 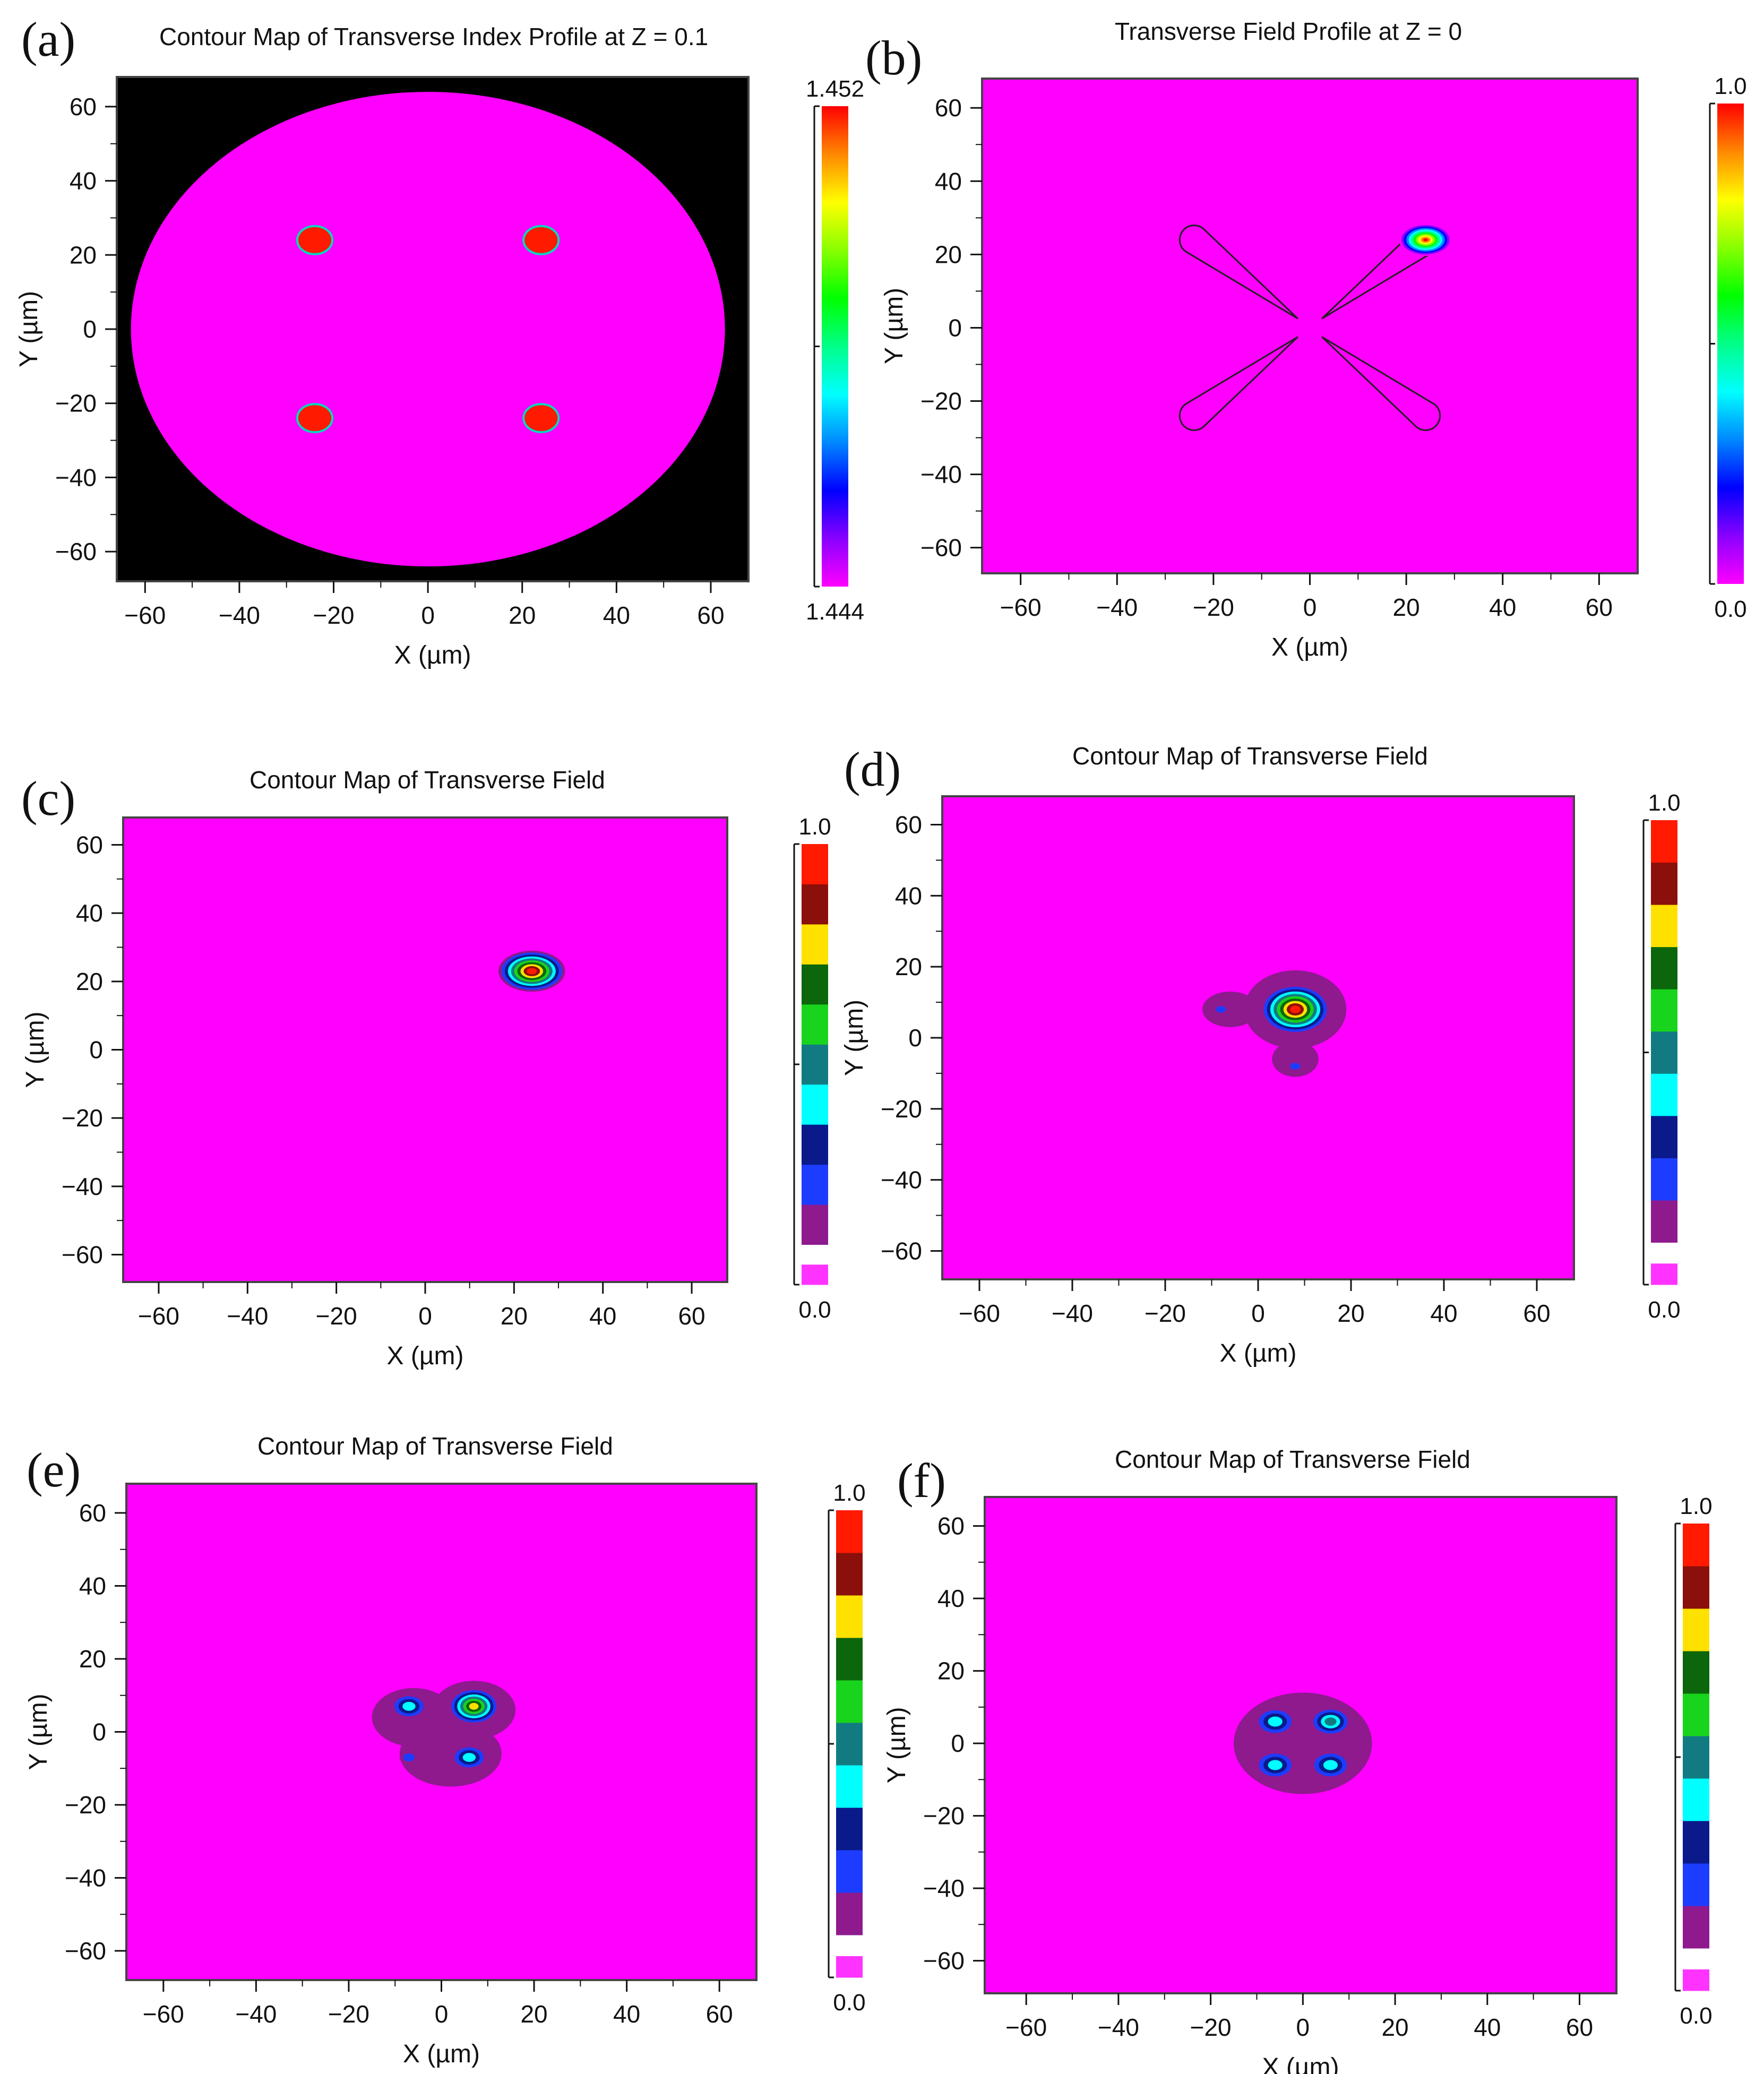 I want to click on panel-label-c: (c), so click(x=48, y=798).